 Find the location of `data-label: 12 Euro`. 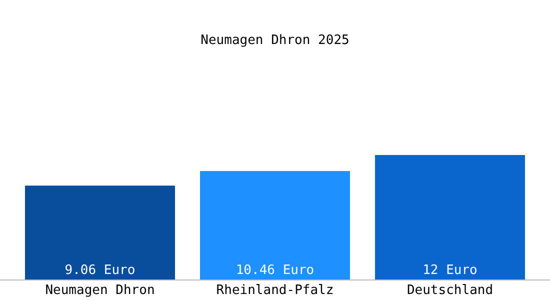

data-label: 12 Euro is located at coordinates (450, 270).